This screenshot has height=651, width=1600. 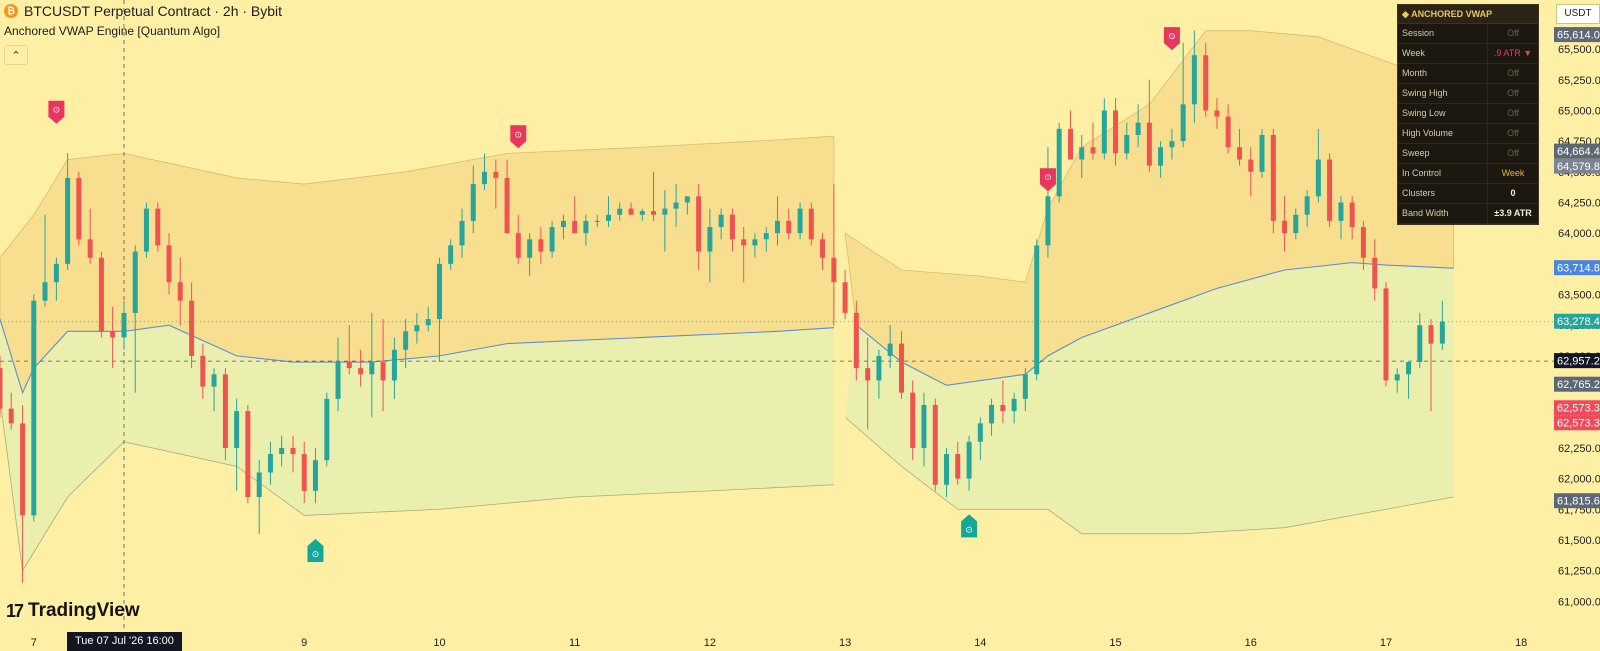 What do you see at coordinates (315, 550) in the screenshot?
I see `bull-signal-marker: ⊙` at bounding box center [315, 550].